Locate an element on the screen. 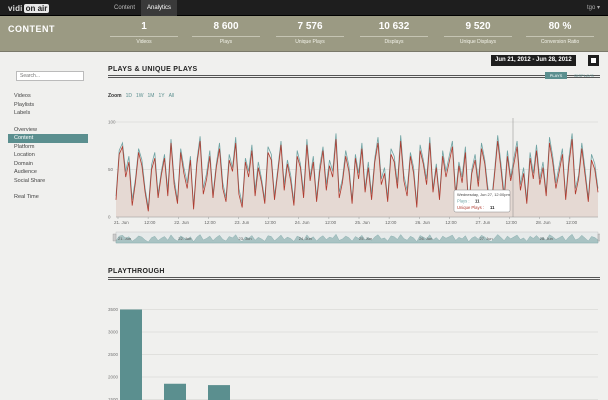 The width and height of the screenshot is (608, 400). tooltip-plays-label: Plays : is located at coordinates (463, 201).